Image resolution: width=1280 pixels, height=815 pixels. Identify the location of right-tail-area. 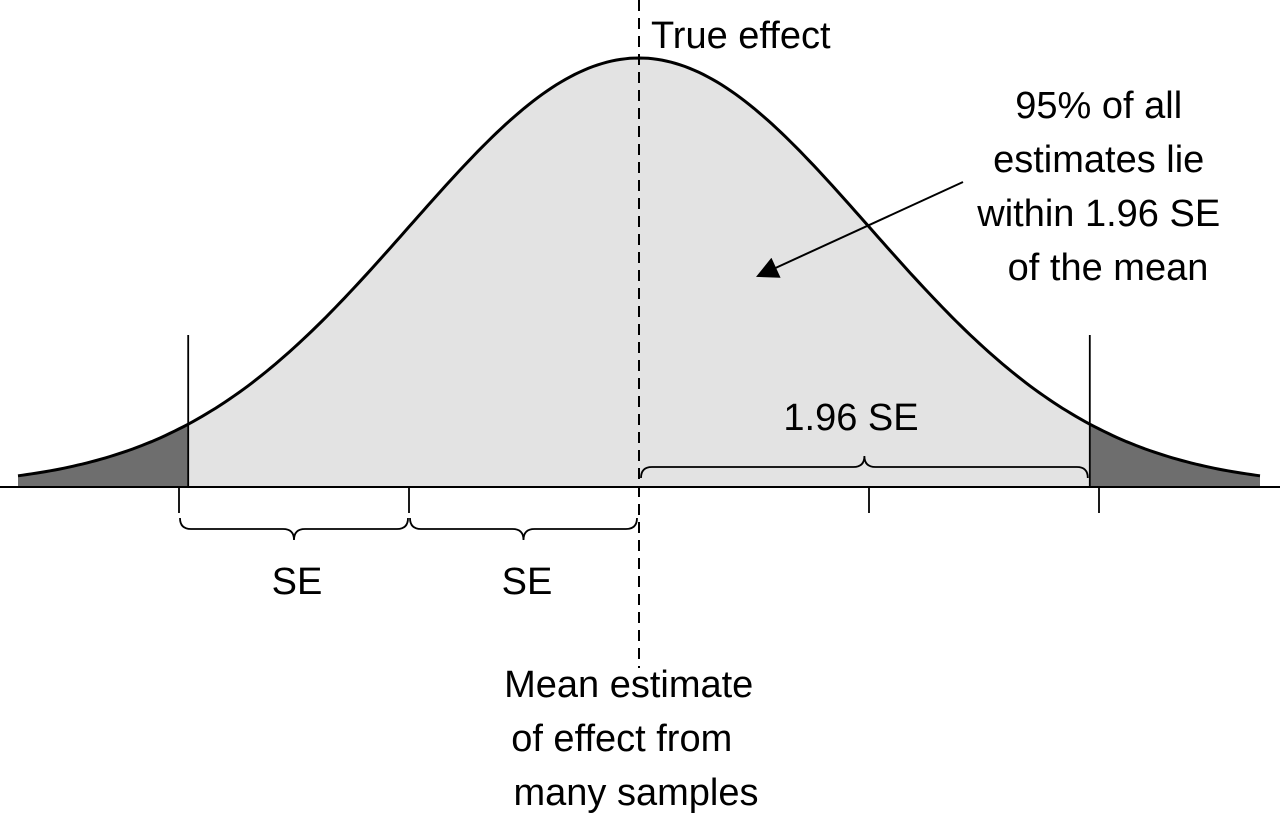
(1174, 455).